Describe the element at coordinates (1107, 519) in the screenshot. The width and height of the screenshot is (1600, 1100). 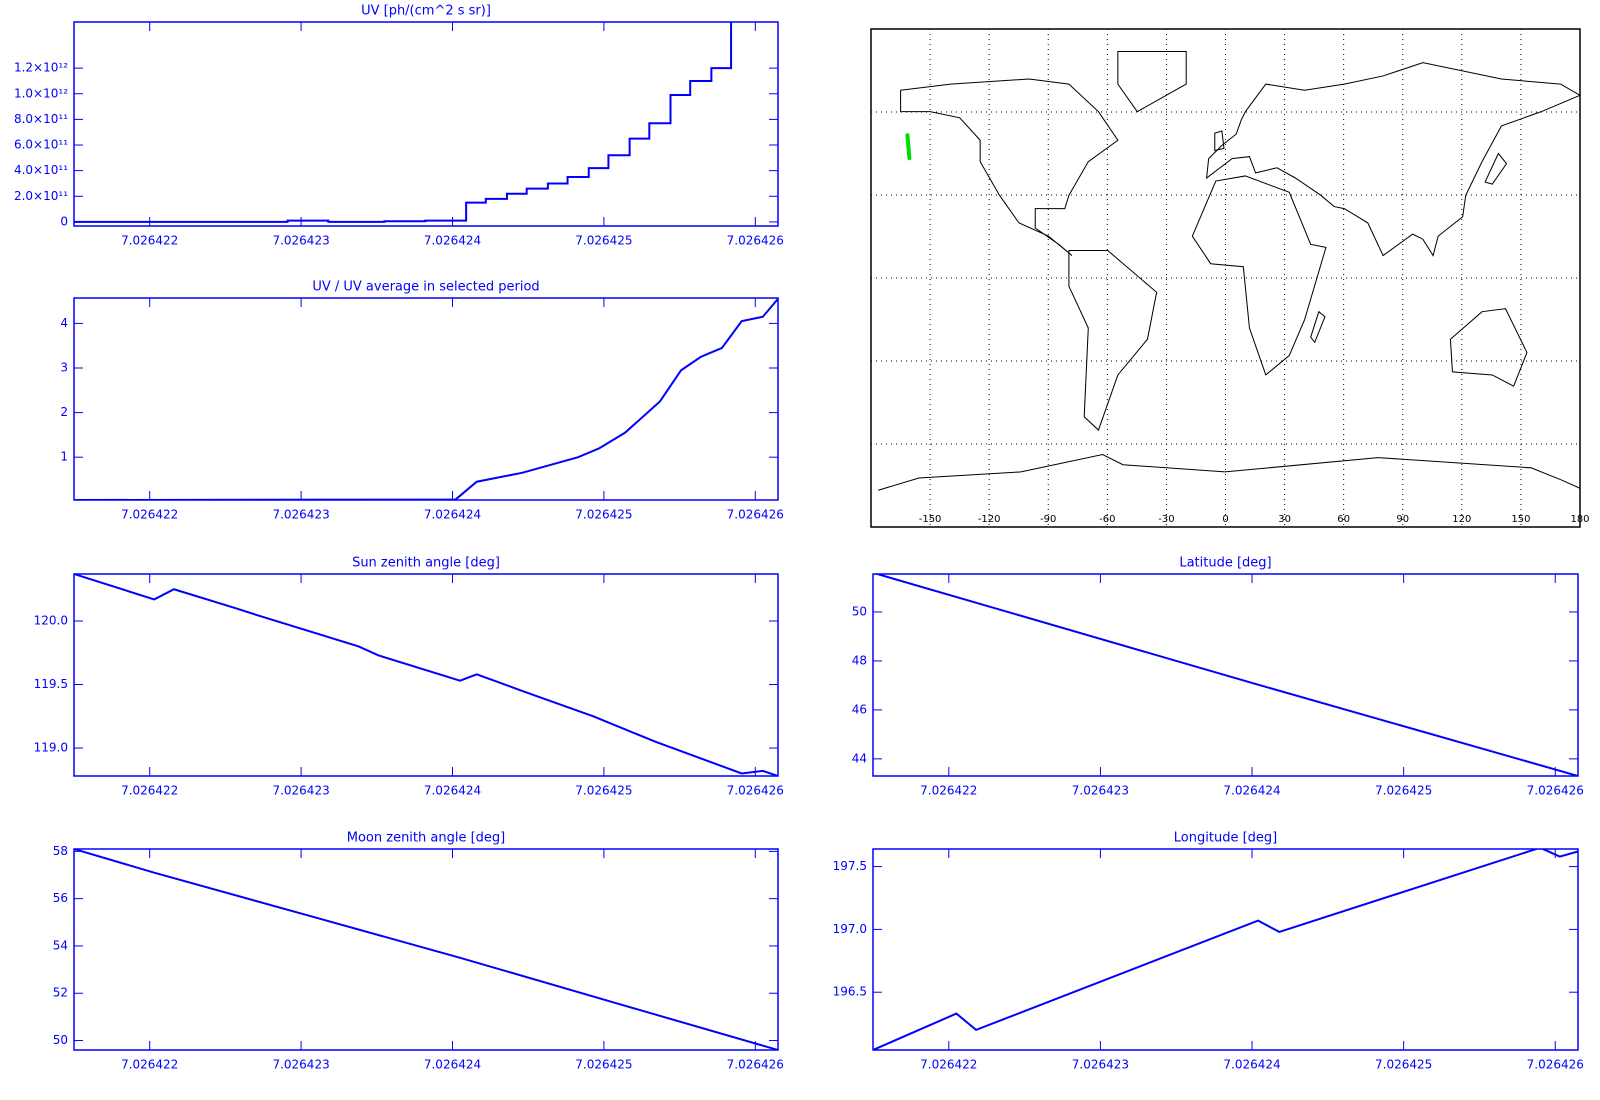
I see `x-tick-label: -60` at that location.